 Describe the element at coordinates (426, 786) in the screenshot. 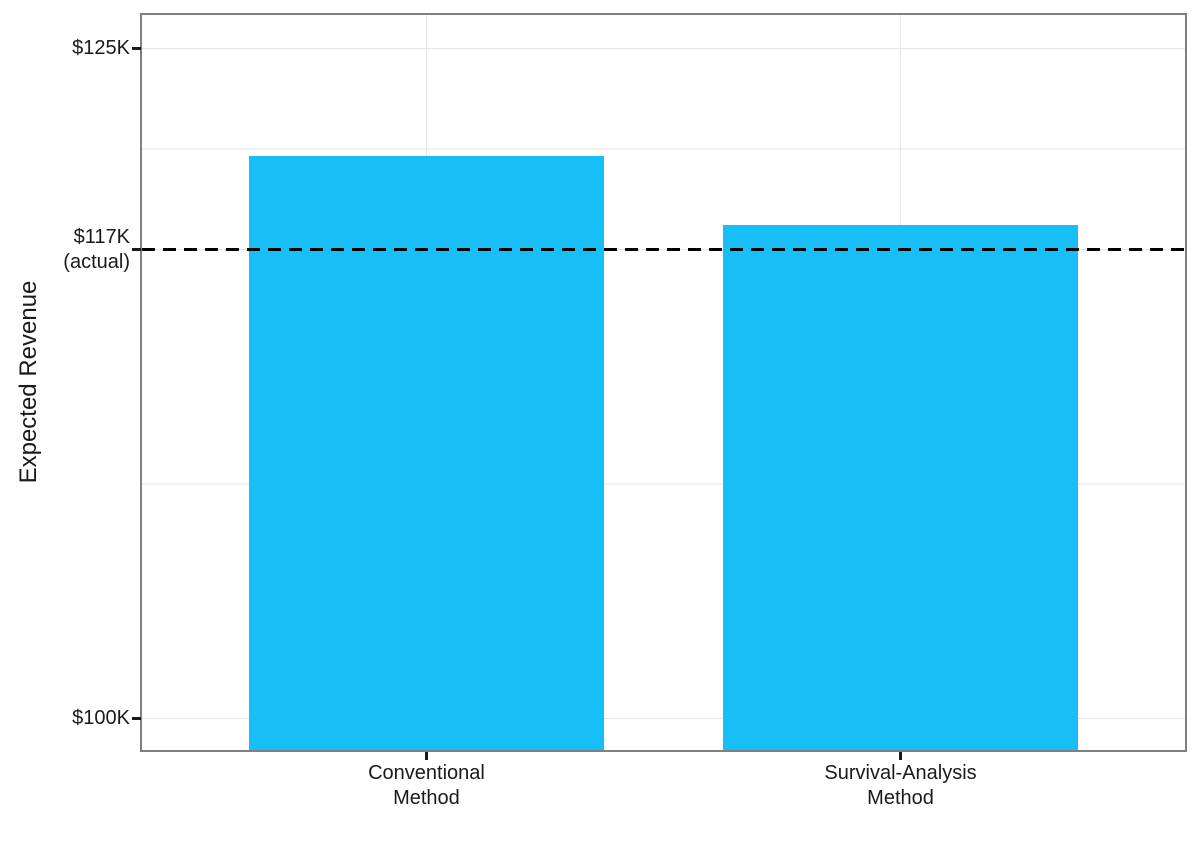

I see `x-tick-label: Conventional Method` at that location.